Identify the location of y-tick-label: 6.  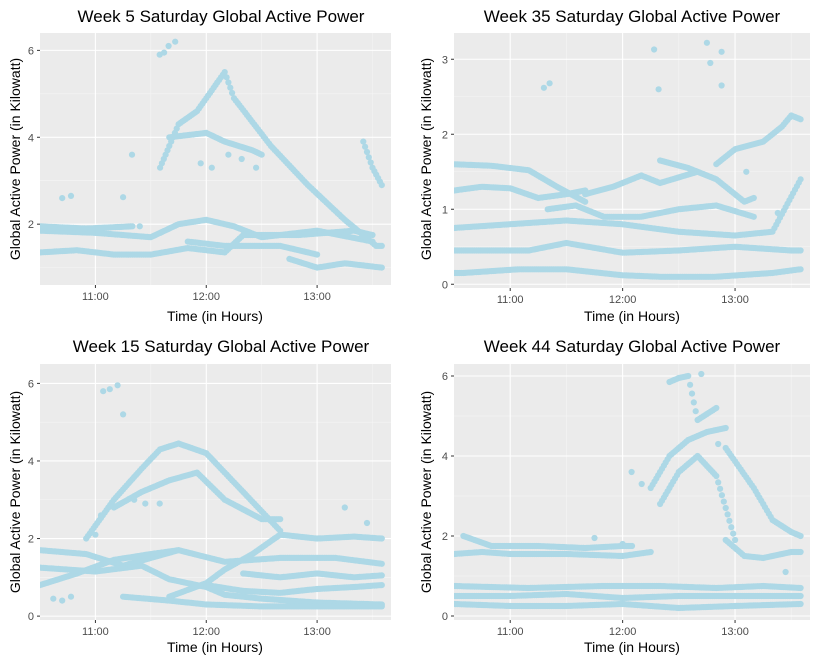
(31, 384).